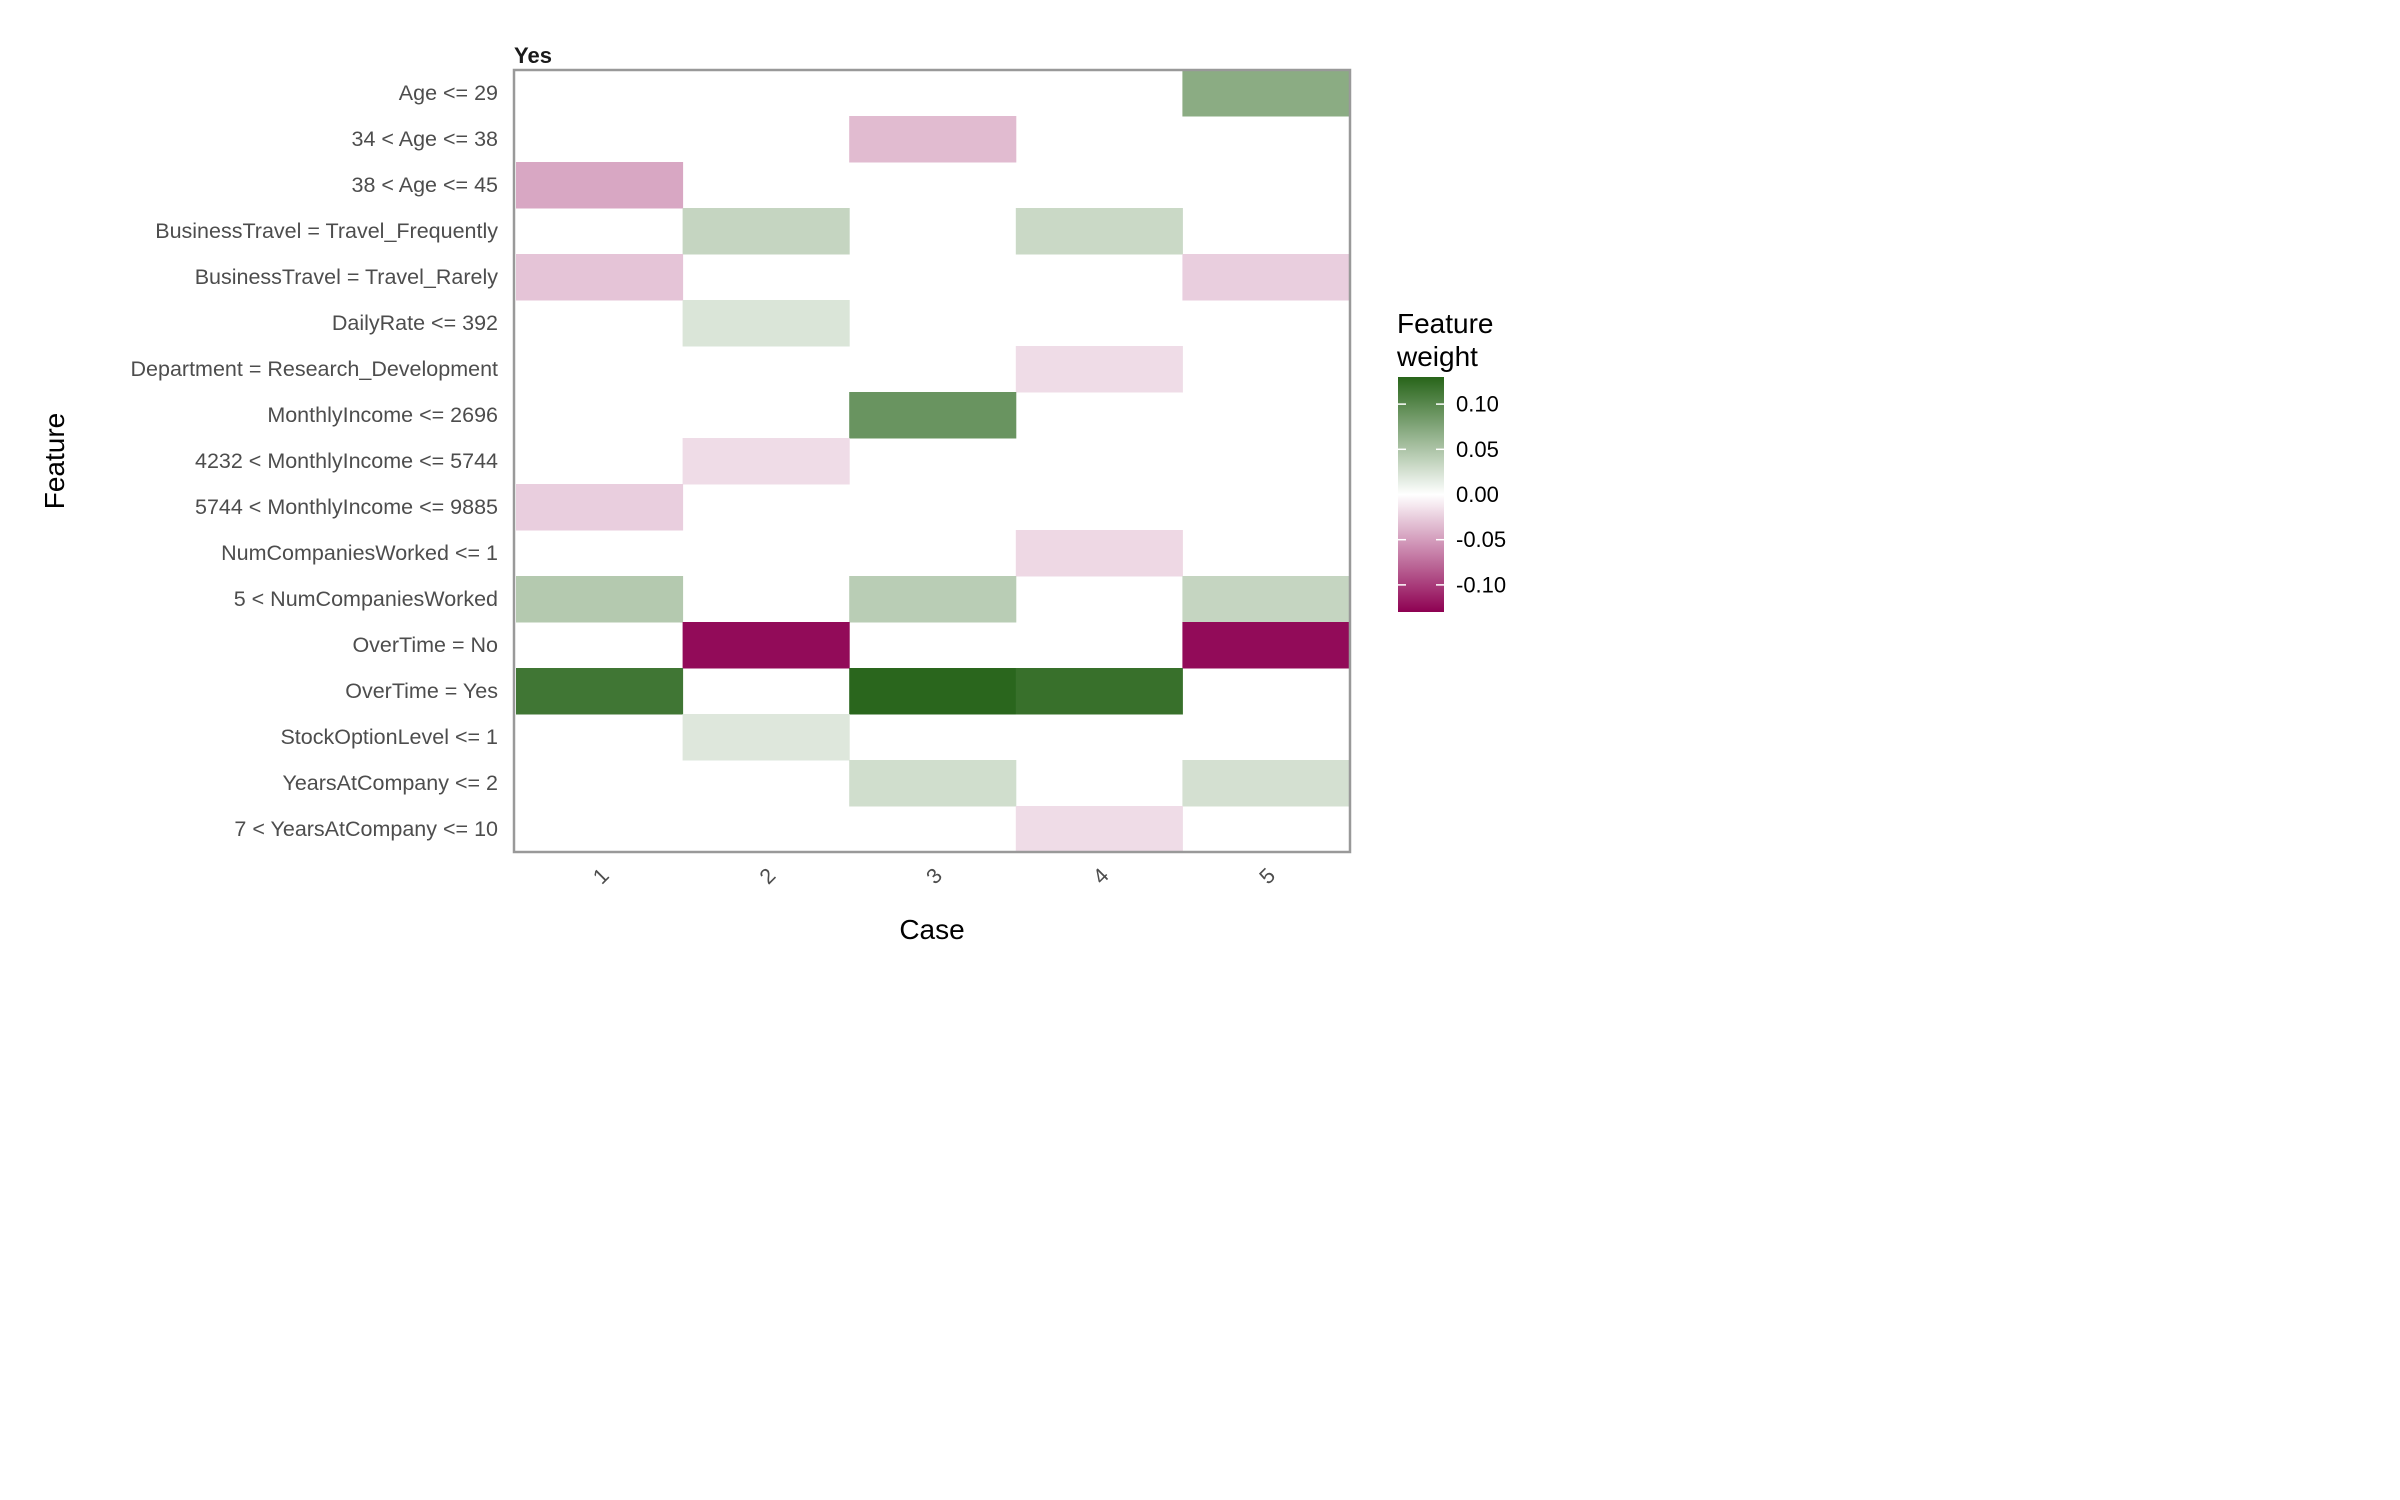 This screenshot has height=1500, width=2400. Describe the element at coordinates (54, 461) in the screenshot. I see `y-axis-title: Feature` at that location.